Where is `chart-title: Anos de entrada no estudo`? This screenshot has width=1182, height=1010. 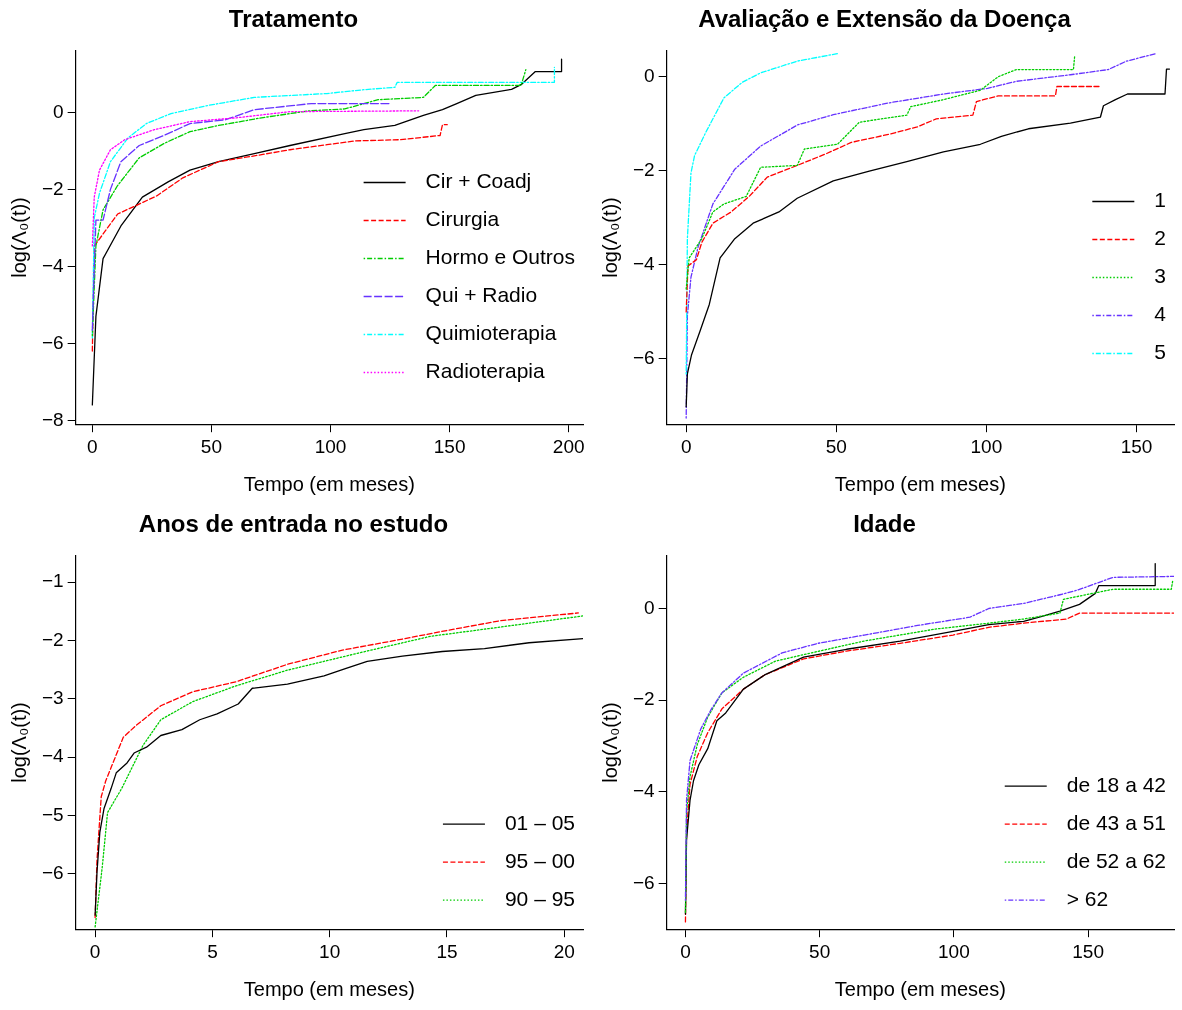
chart-title: Anos de entrada no estudo is located at coordinates (293, 524).